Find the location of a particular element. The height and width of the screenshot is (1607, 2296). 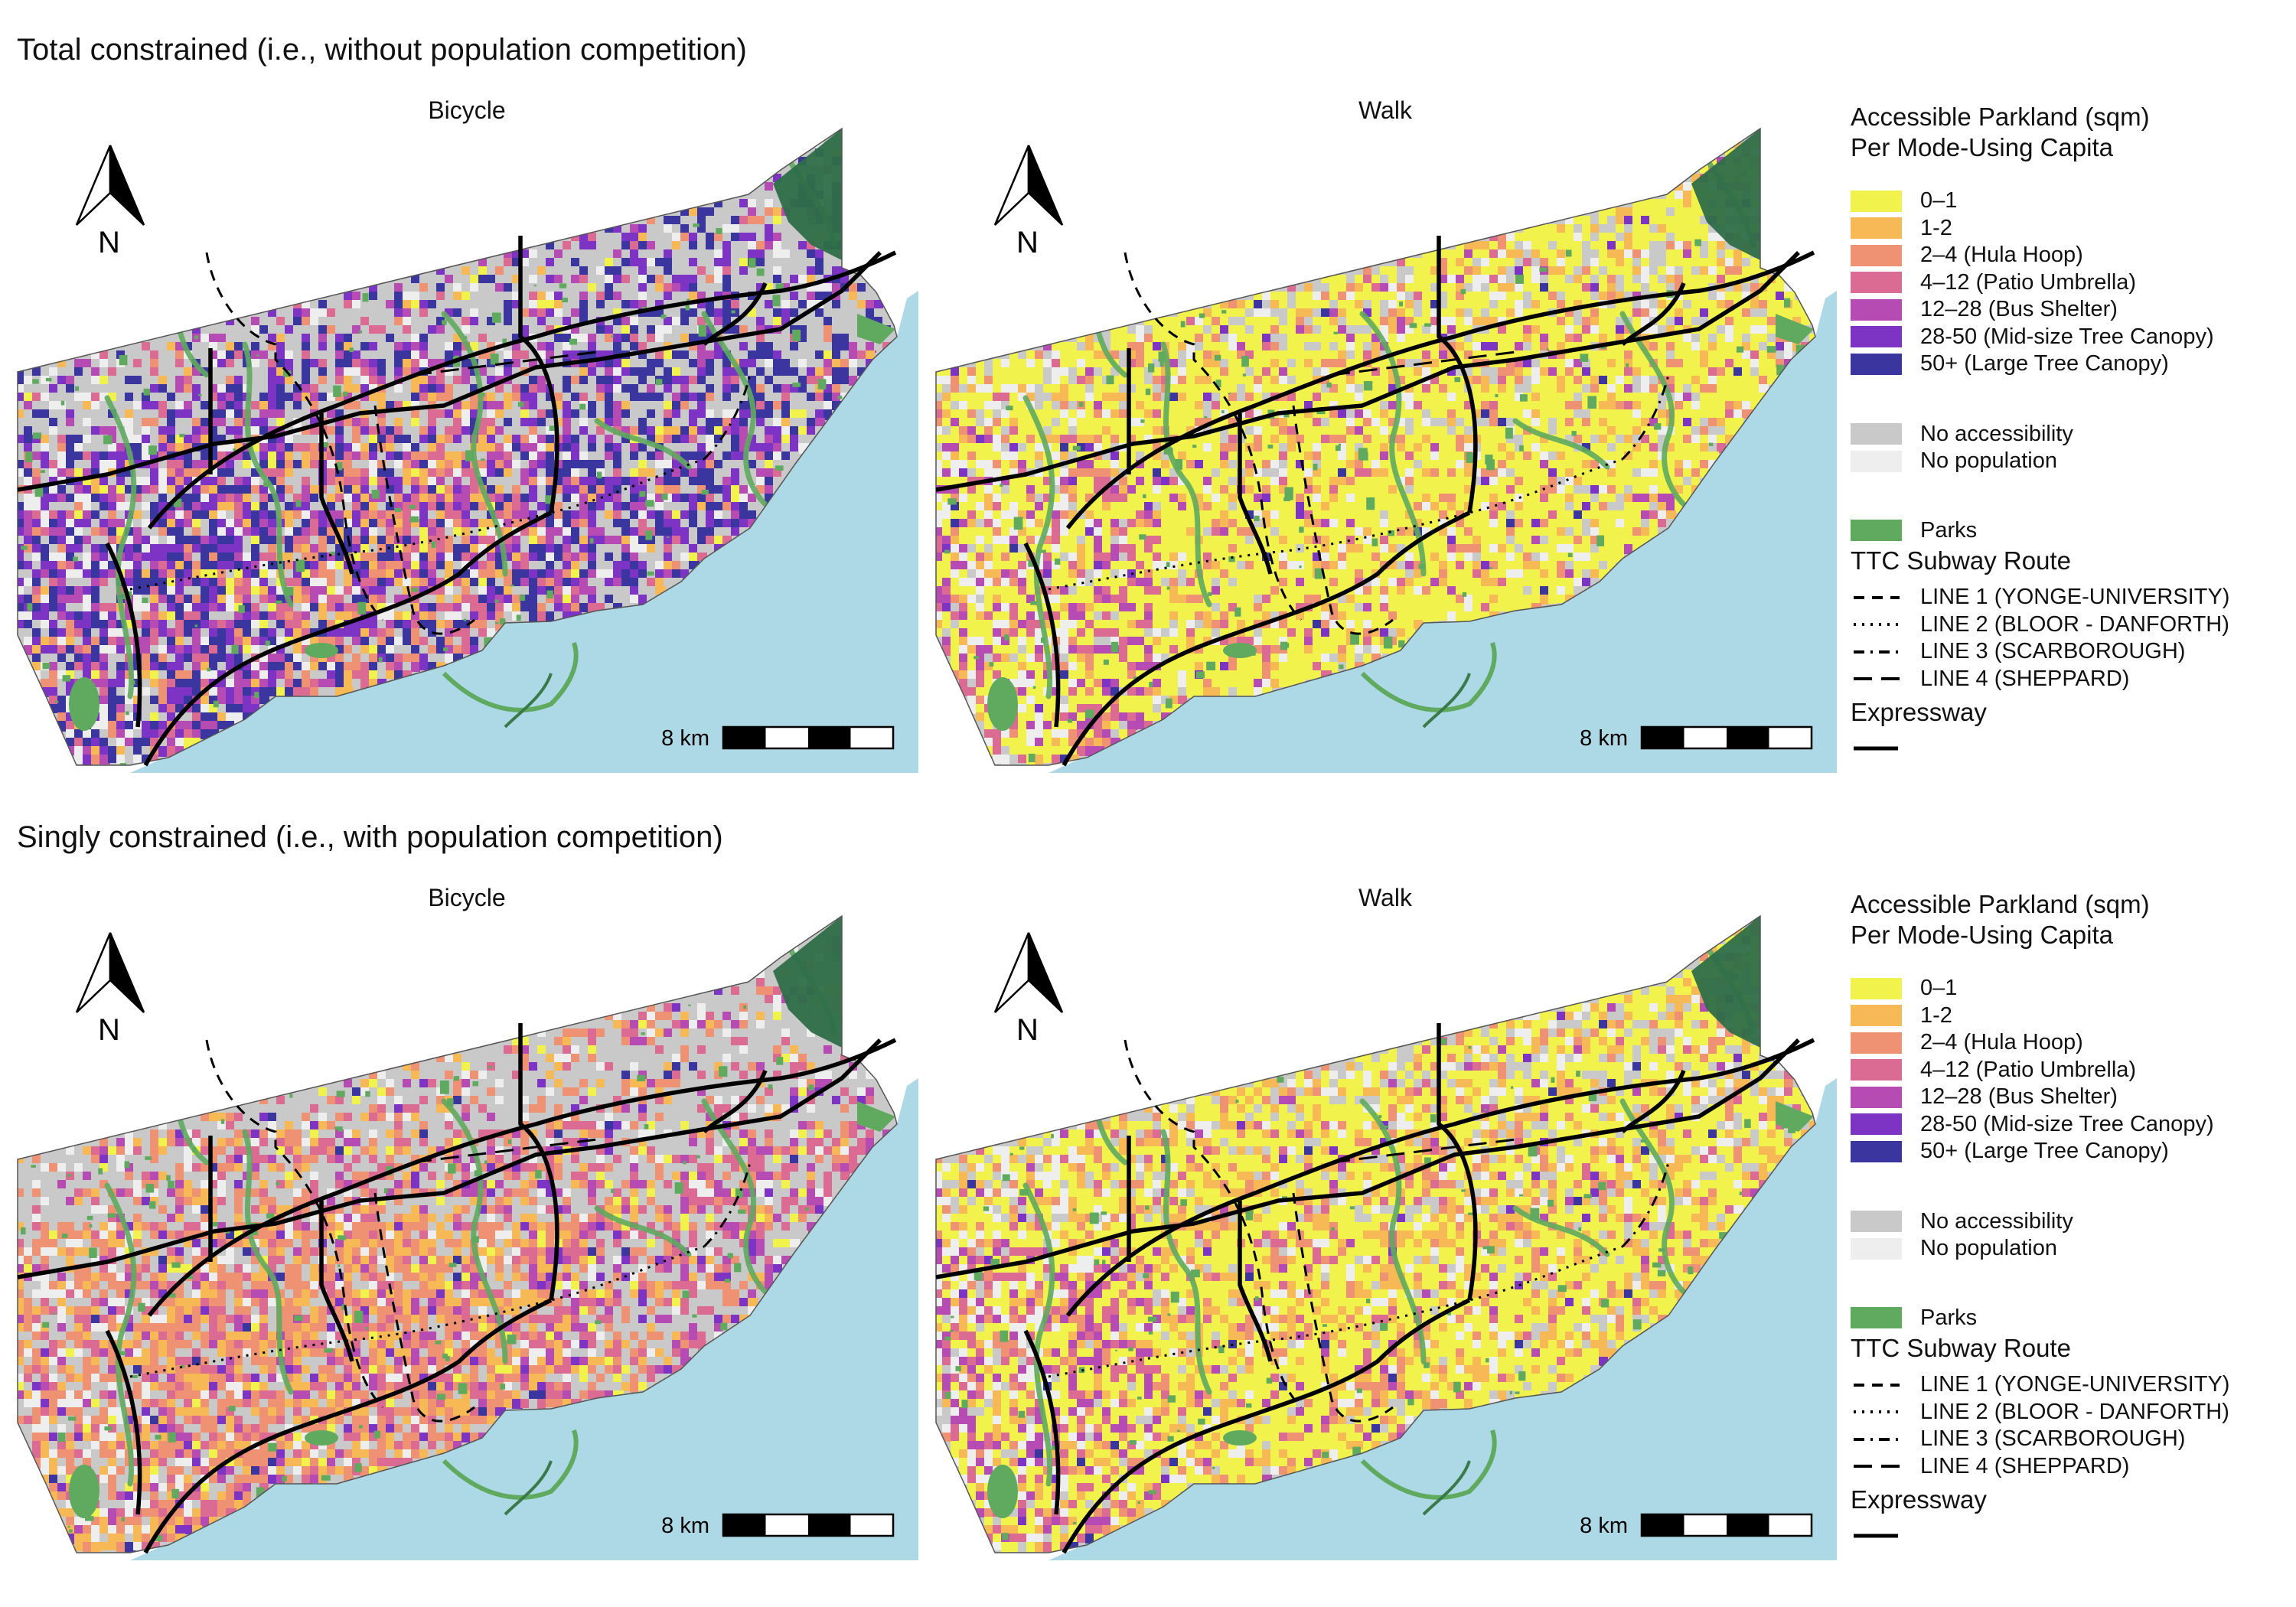

panel-title-bike-total: Bicycle is located at coordinates (467, 110).